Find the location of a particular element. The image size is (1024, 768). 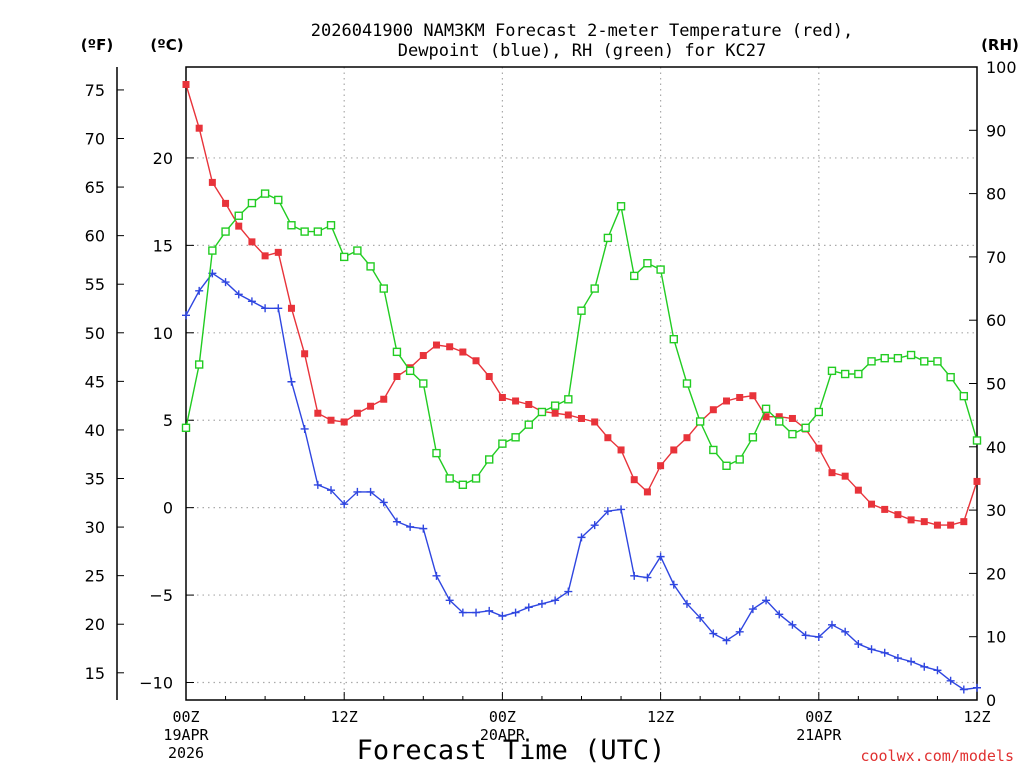

time-tick-label: 12Z is located at coordinates (344, 717).